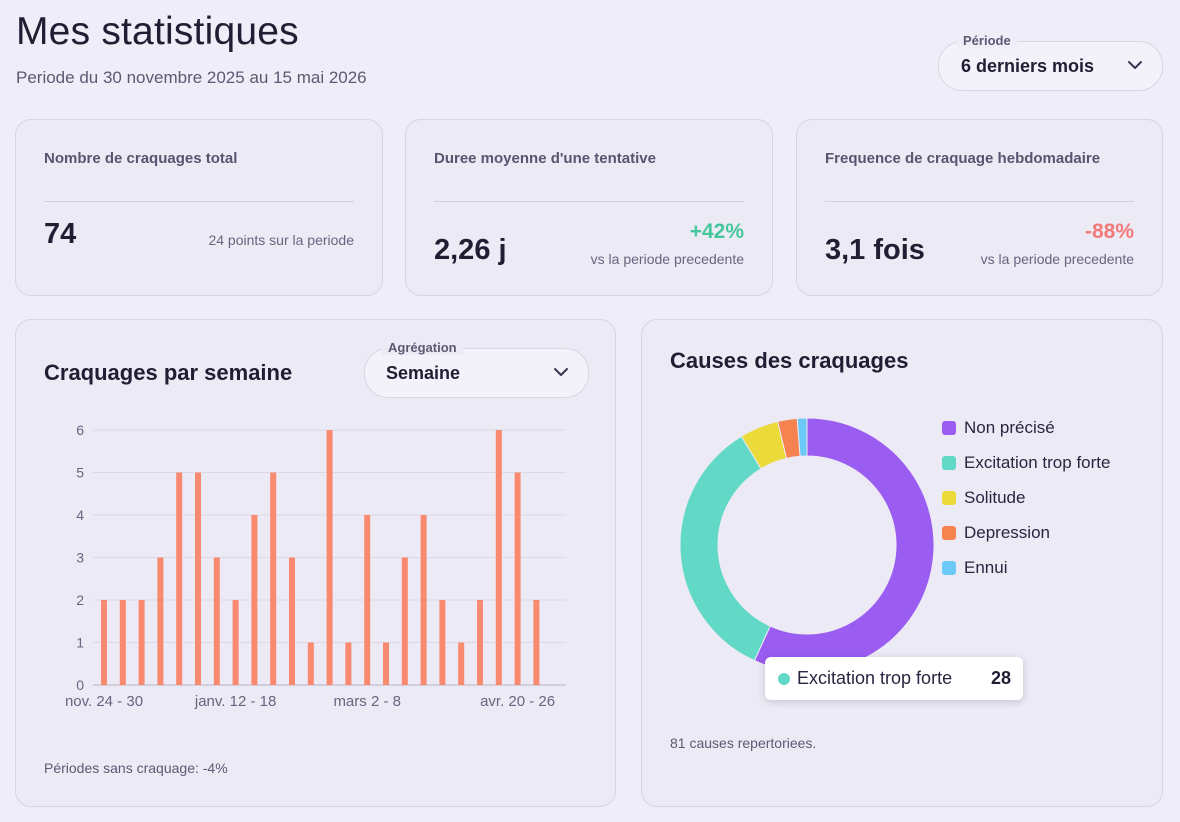 The image size is (1180, 822). What do you see at coordinates (1009, 427) in the screenshot?
I see `legend-label: Non précisé` at bounding box center [1009, 427].